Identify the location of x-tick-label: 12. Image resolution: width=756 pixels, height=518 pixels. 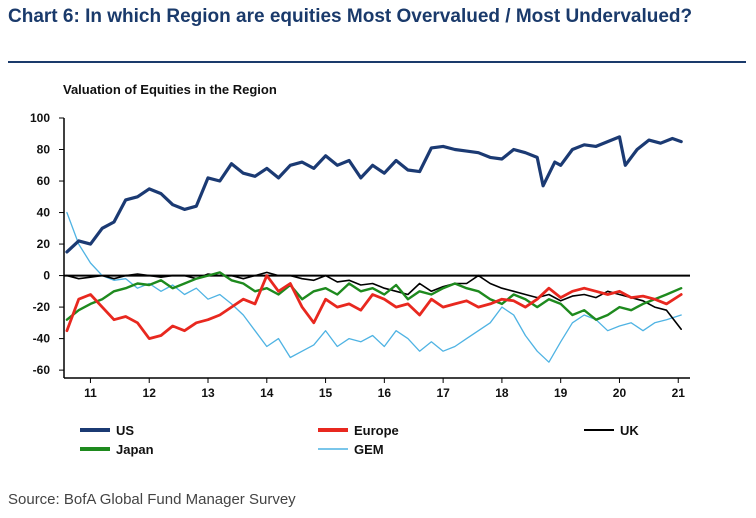
(150, 393).